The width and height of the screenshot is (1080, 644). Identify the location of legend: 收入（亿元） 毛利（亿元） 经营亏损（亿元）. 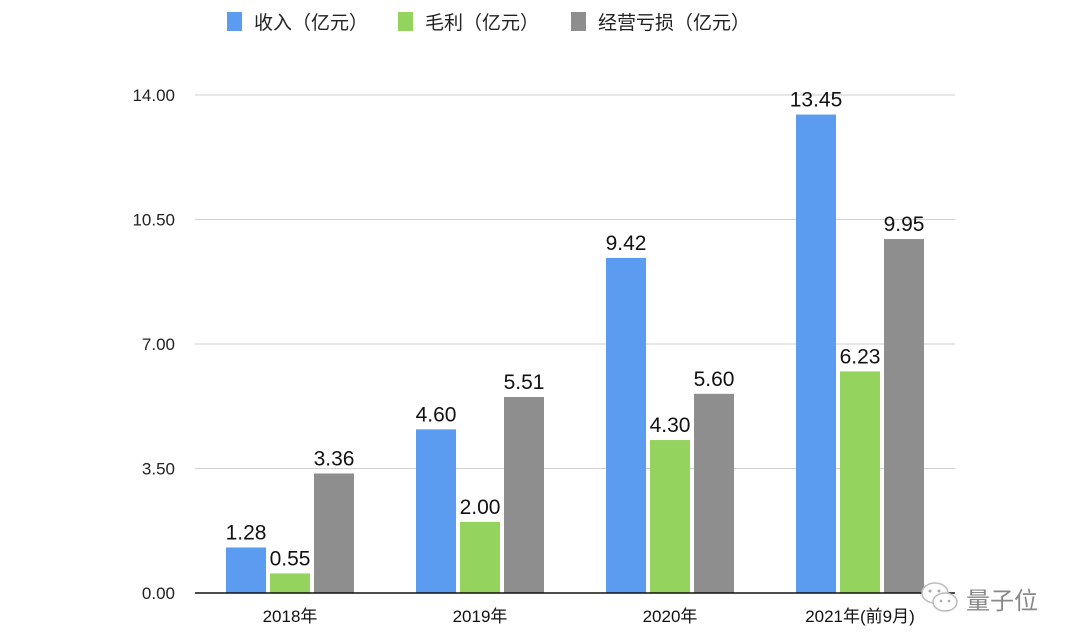
(540, 22).